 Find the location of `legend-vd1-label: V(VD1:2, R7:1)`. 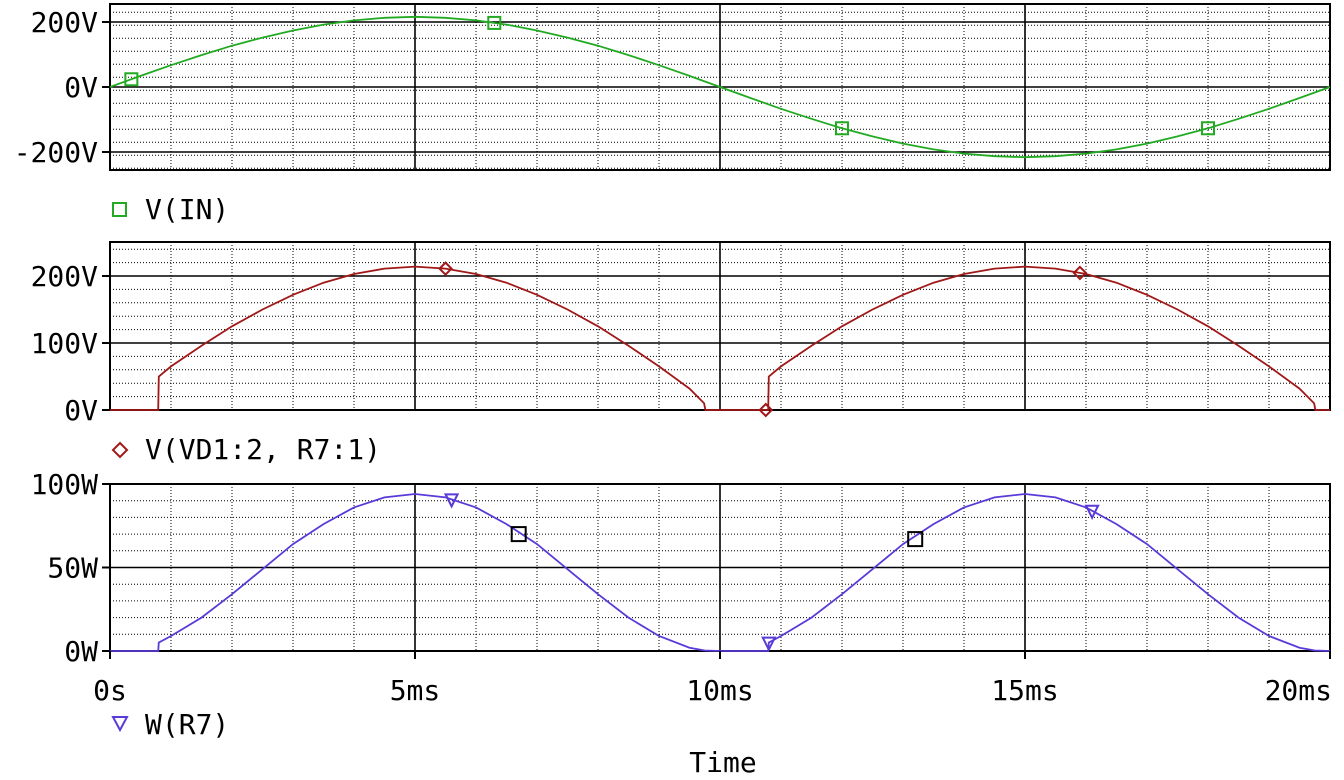

legend-vd1-label: V(VD1:2, R7:1) is located at coordinates (263, 449).